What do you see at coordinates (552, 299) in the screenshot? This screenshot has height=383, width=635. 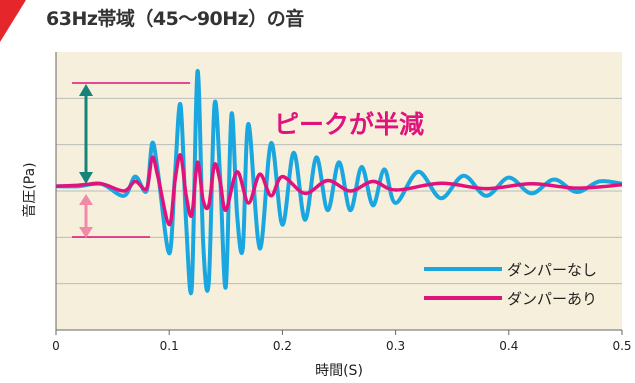 I see `legend-label-with-damper: ダンパーあり` at bounding box center [552, 299].